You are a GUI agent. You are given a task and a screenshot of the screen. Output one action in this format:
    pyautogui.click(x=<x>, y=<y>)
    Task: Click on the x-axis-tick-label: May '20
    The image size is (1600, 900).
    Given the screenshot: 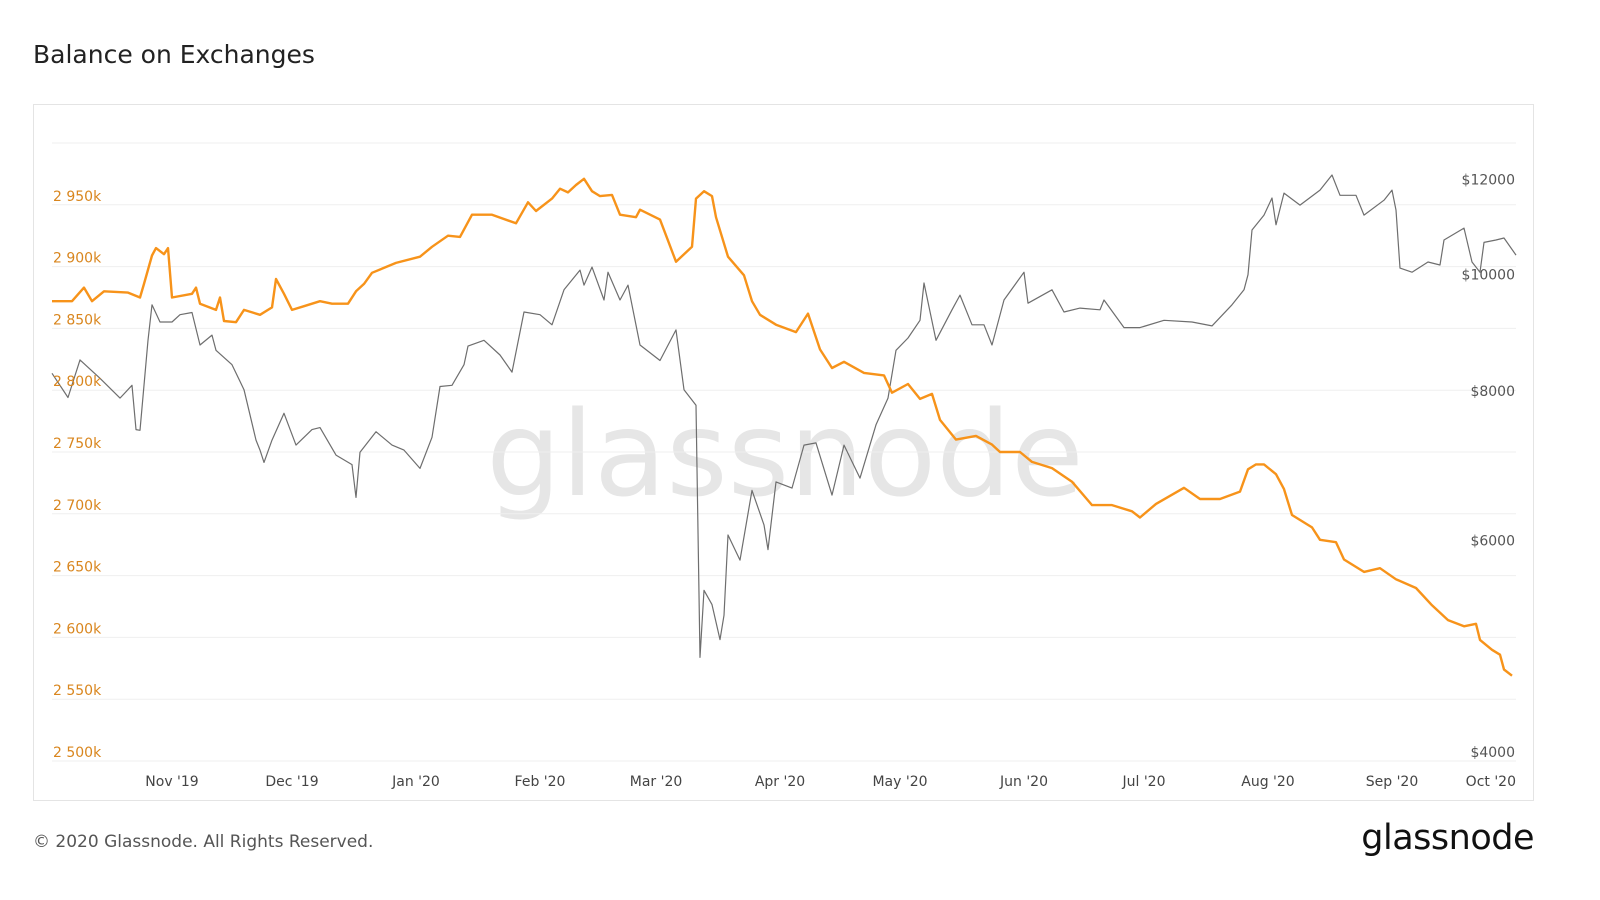 What is the action you would take?
    pyautogui.click(x=899, y=782)
    